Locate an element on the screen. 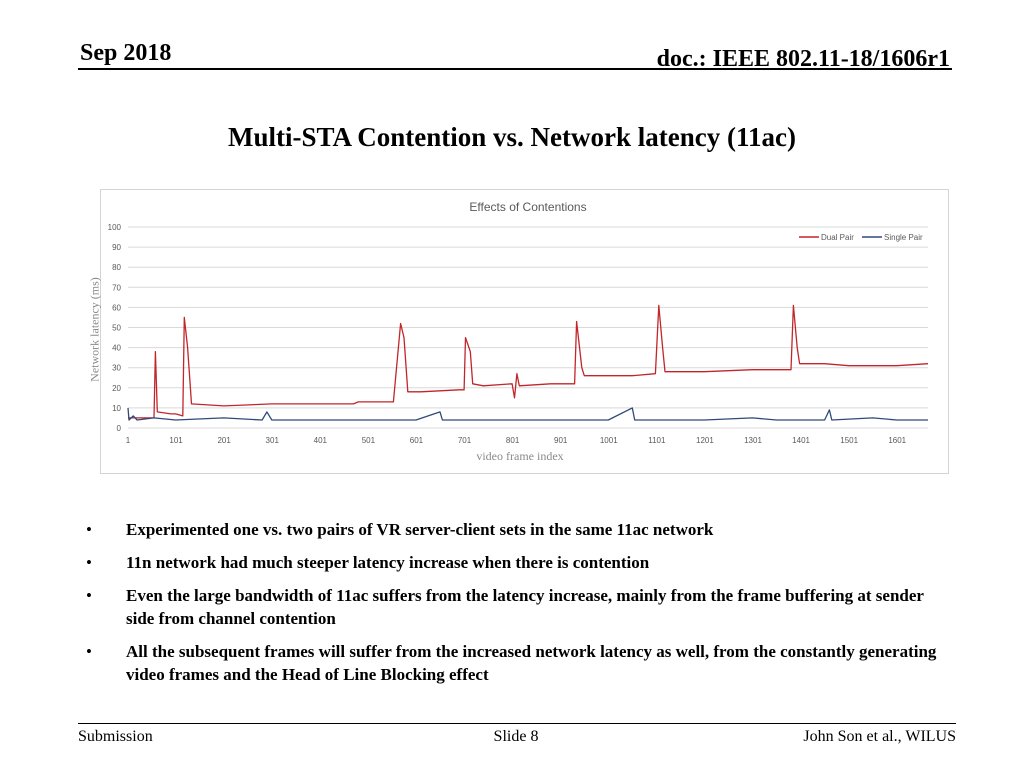 The image size is (1024, 768). y-tick-label: 90 is located at coordinates (116, 247).